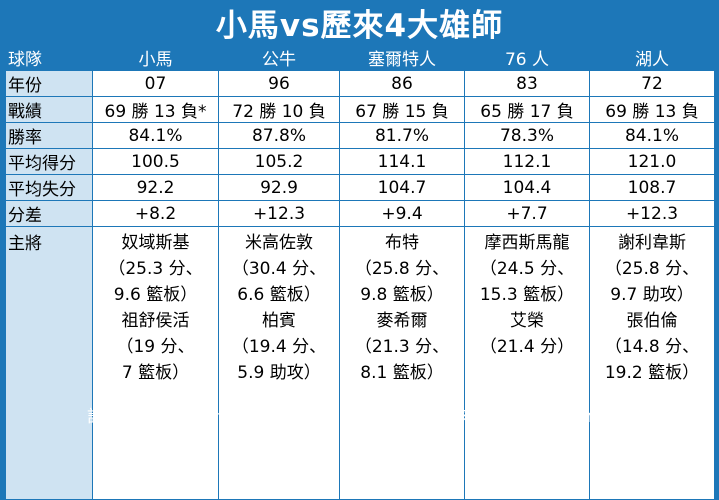 This screenshot has height=500, width=719. Describe the element at coordinates (359, 421) in the screenshot. I see `footer: 註：* 根據小馬今季勝率推算 資料來源：espn.com` at that location.